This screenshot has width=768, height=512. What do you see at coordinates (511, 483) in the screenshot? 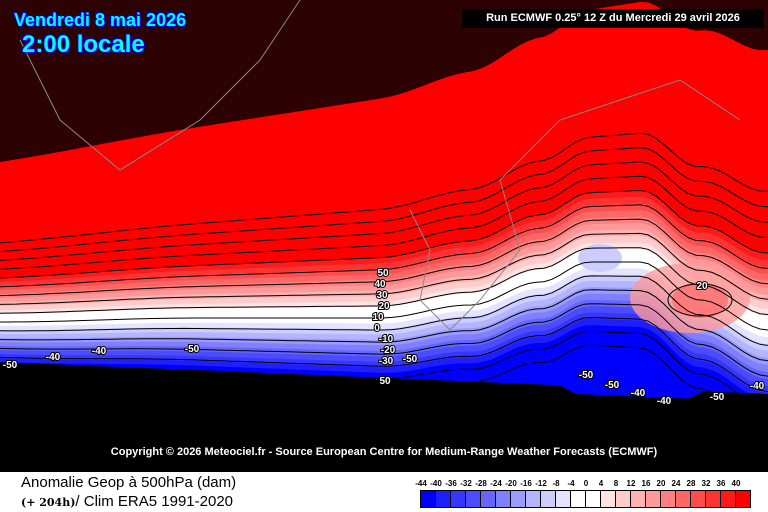
I see `colorbar-tick: -20` at bounding box center [511, 483].